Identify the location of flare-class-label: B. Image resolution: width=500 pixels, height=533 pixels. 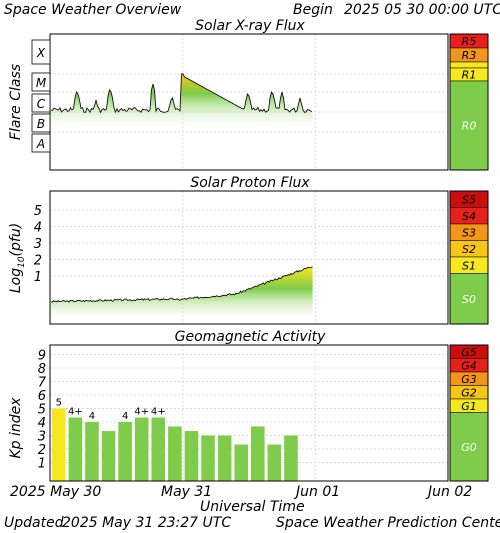
(41, 124).